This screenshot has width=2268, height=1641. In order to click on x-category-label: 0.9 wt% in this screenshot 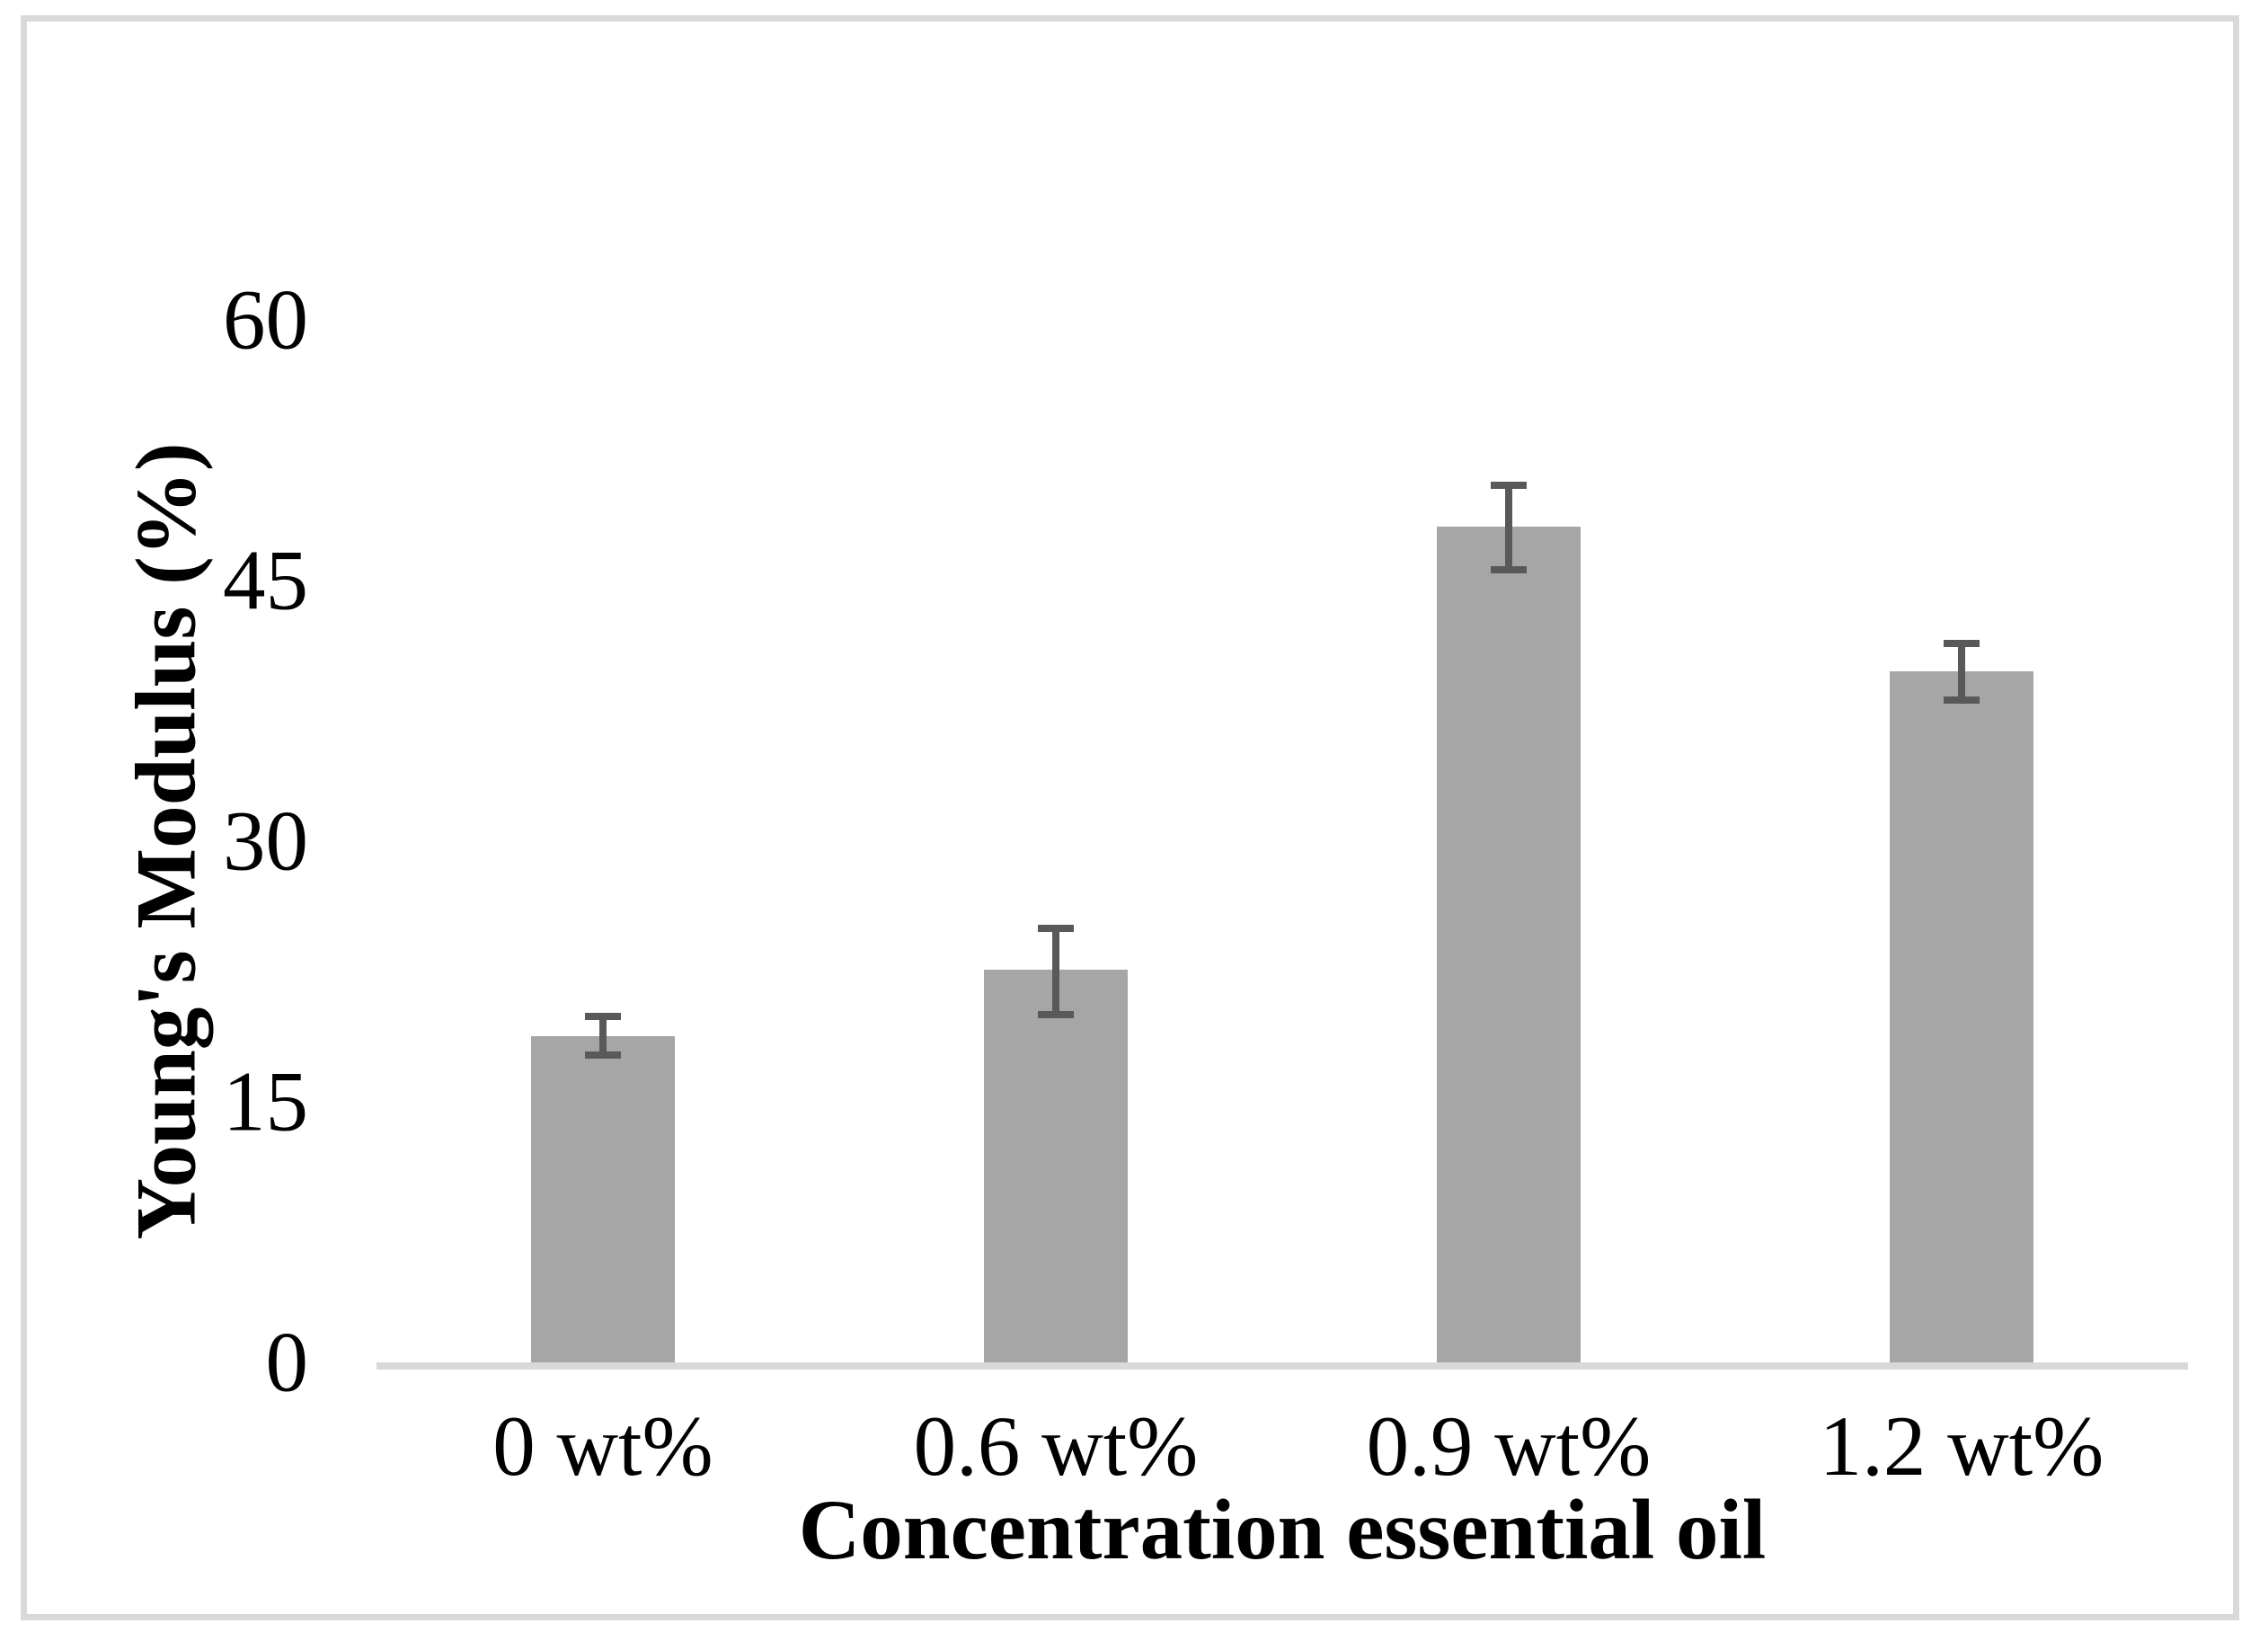, I will do `click(1509, 1446)`.